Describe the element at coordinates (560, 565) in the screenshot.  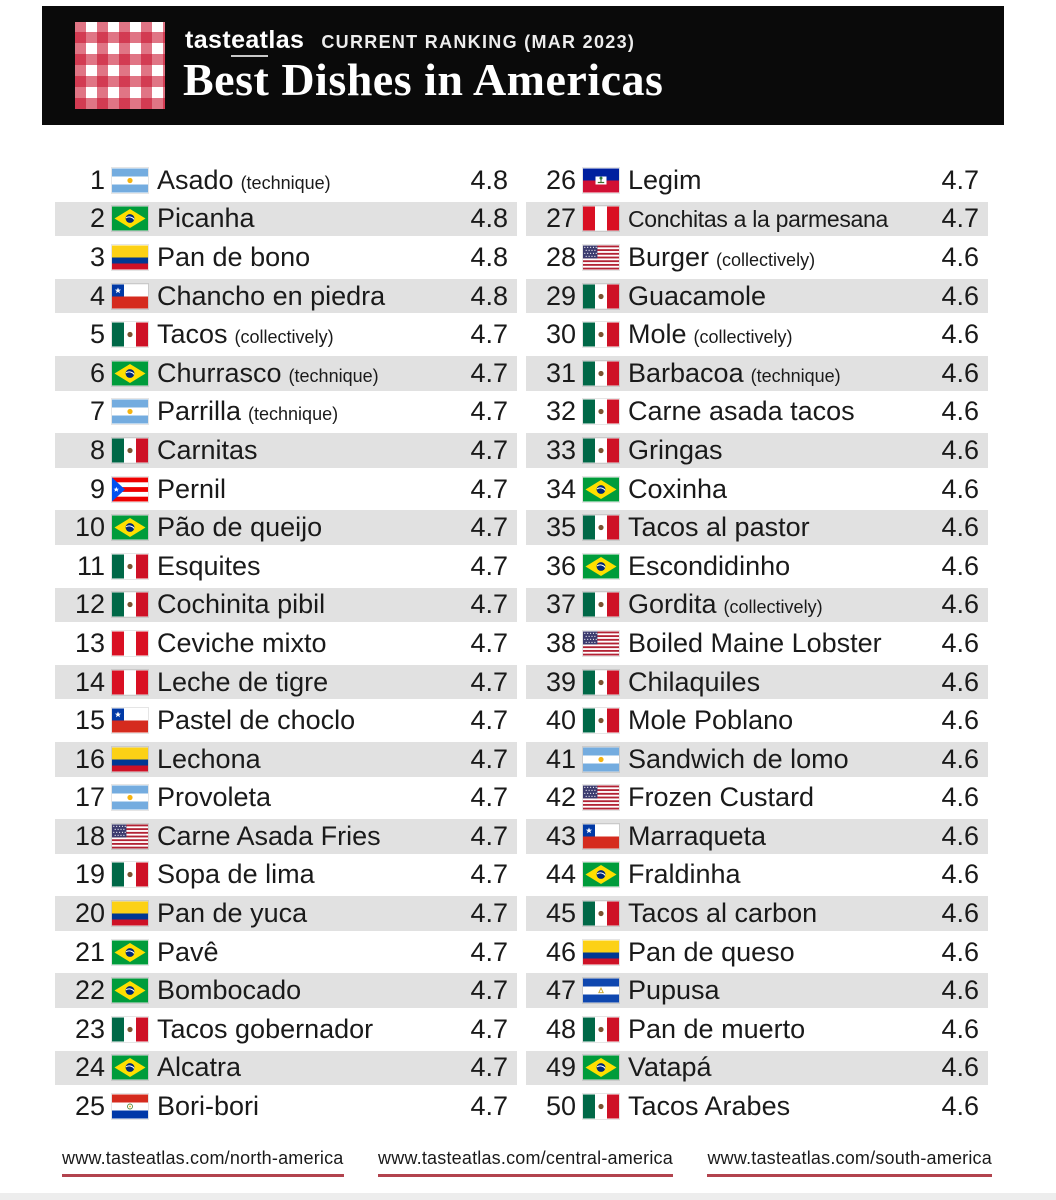
I see `rank-cell: 36` at that location.